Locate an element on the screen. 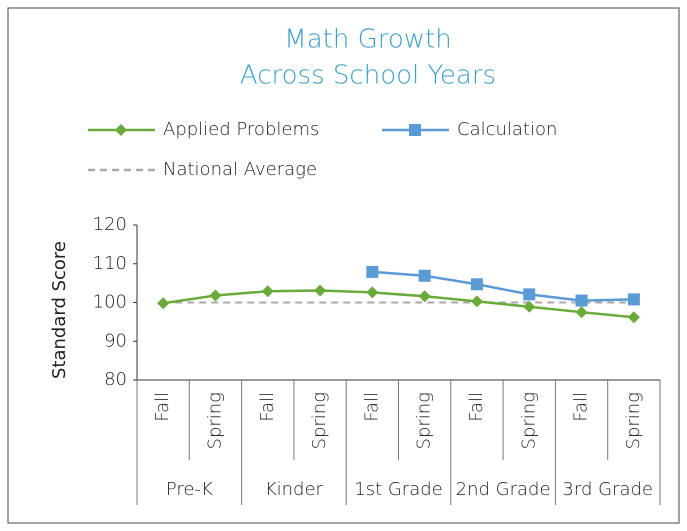 The height and width of the screenshot is (531, 687). y-tick-label: 110 is located at coordinates (110, 263).